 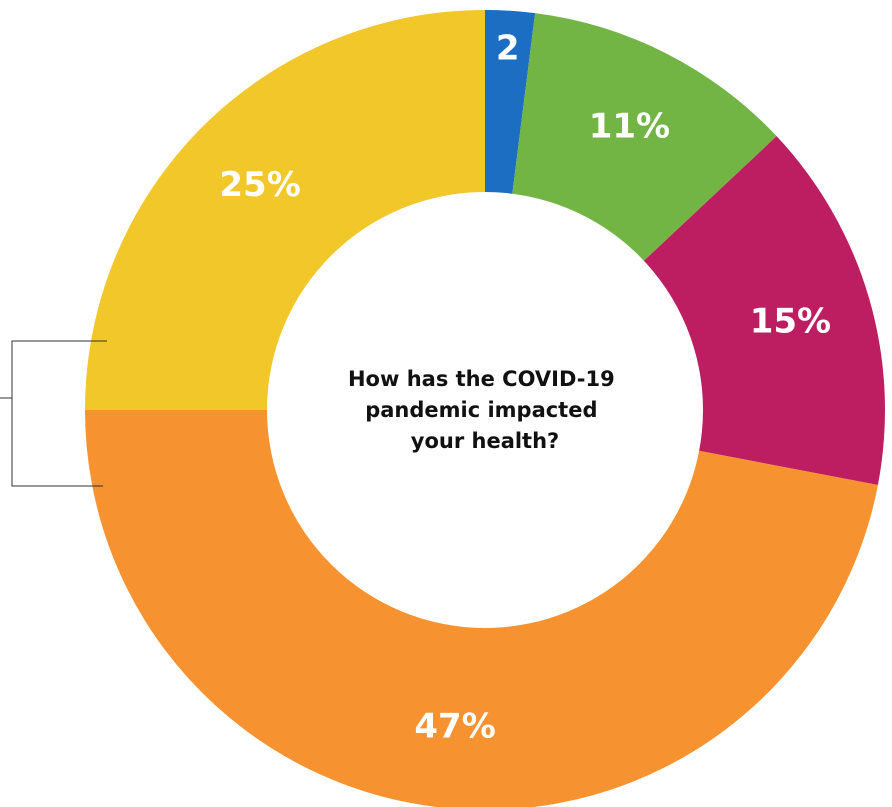 What do you see at coordinates (59, 413) in the screenshot?
I see `bracket-line` at bounding box center [59, 413].